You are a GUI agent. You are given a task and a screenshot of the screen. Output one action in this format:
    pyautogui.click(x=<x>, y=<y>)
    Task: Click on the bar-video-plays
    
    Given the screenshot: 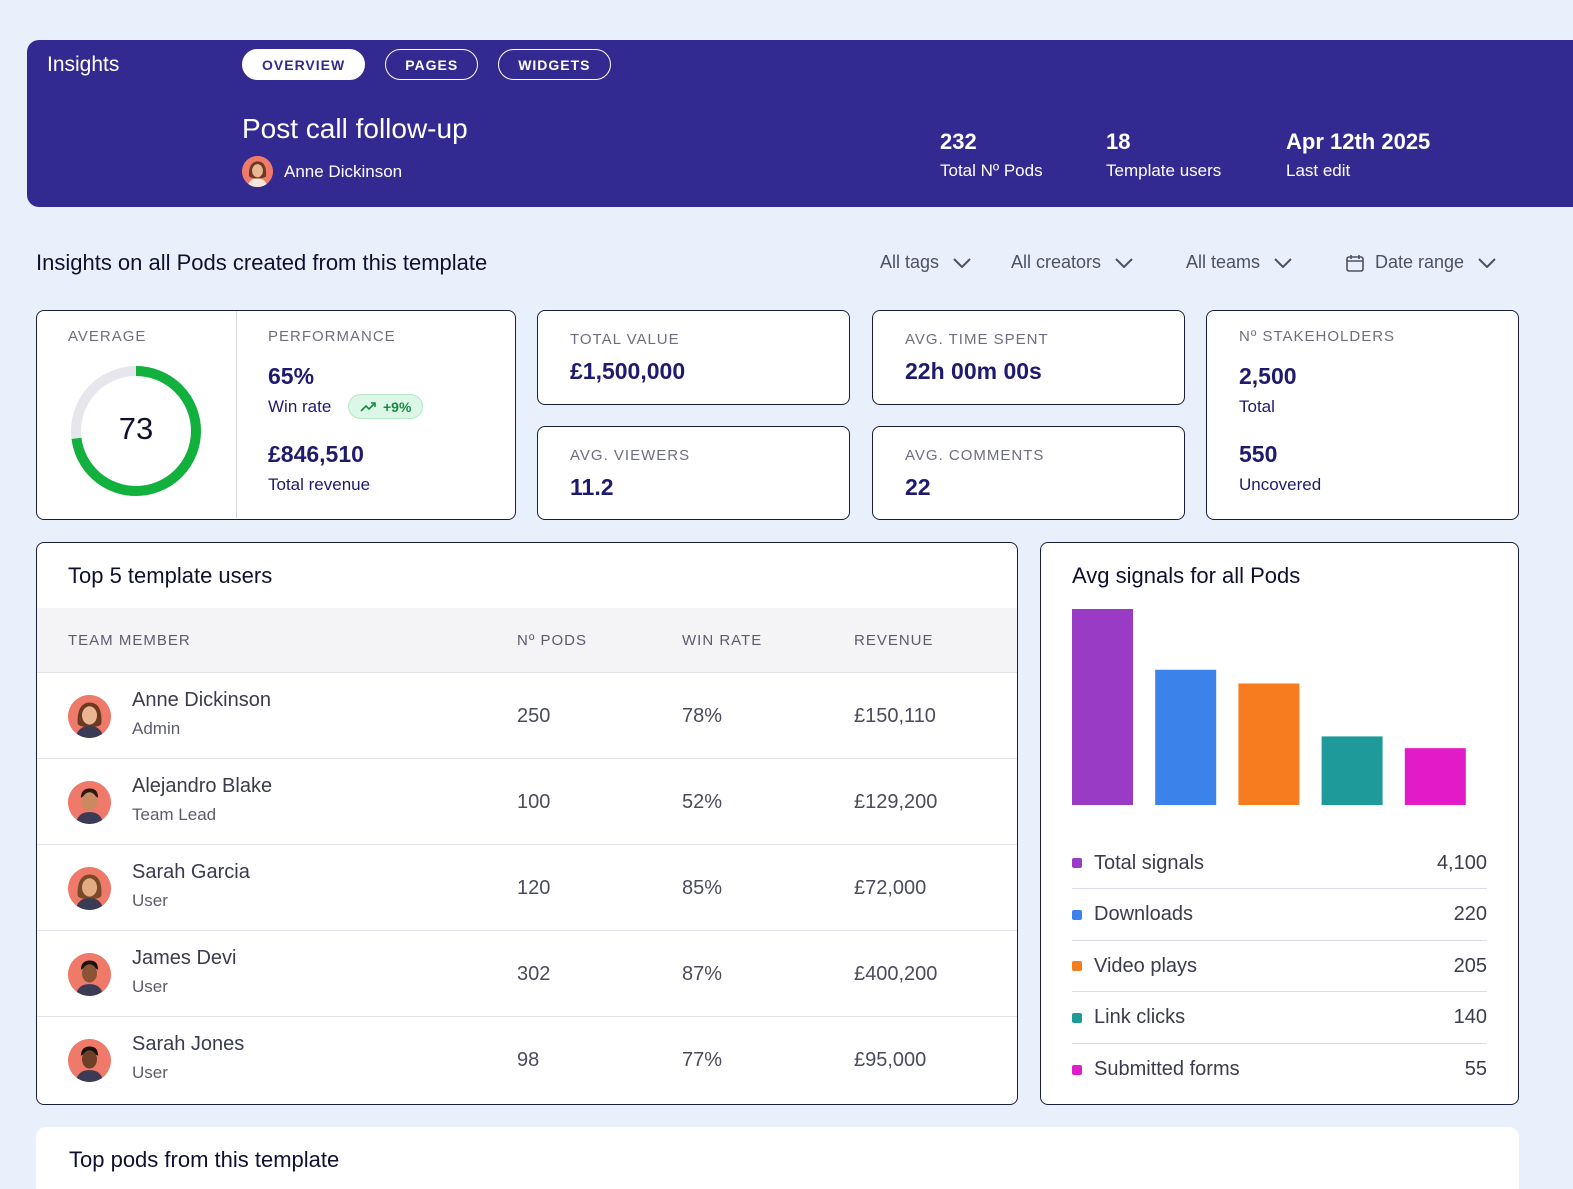 What is the action you would take?
    pyautogui.click(x=1269, y=744)
    